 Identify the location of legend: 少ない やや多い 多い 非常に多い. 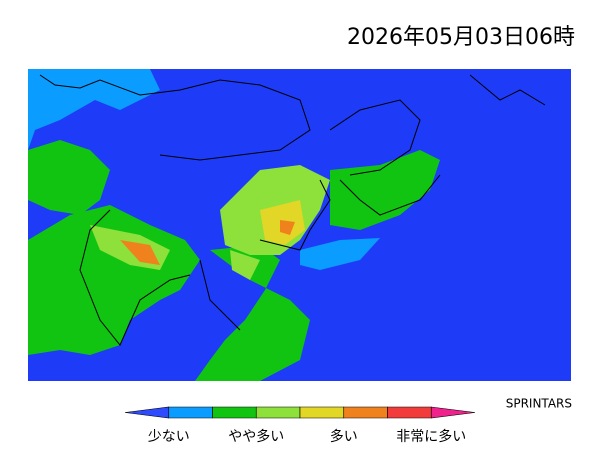
(300, 425).